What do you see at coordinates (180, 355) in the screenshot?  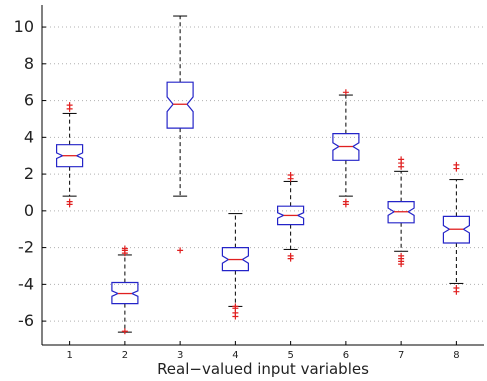 I see `x-tick-label: 3` at bounding box center [180, 355].